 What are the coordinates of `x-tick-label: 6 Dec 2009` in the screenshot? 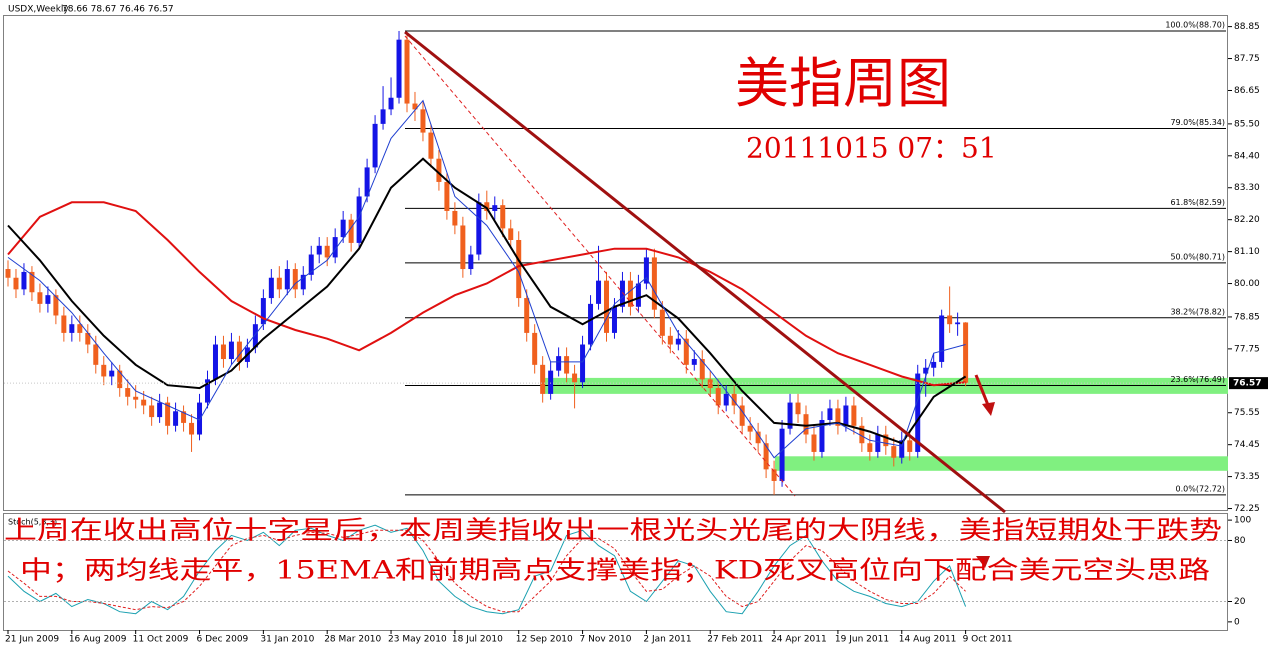 It's located at (223, 640).